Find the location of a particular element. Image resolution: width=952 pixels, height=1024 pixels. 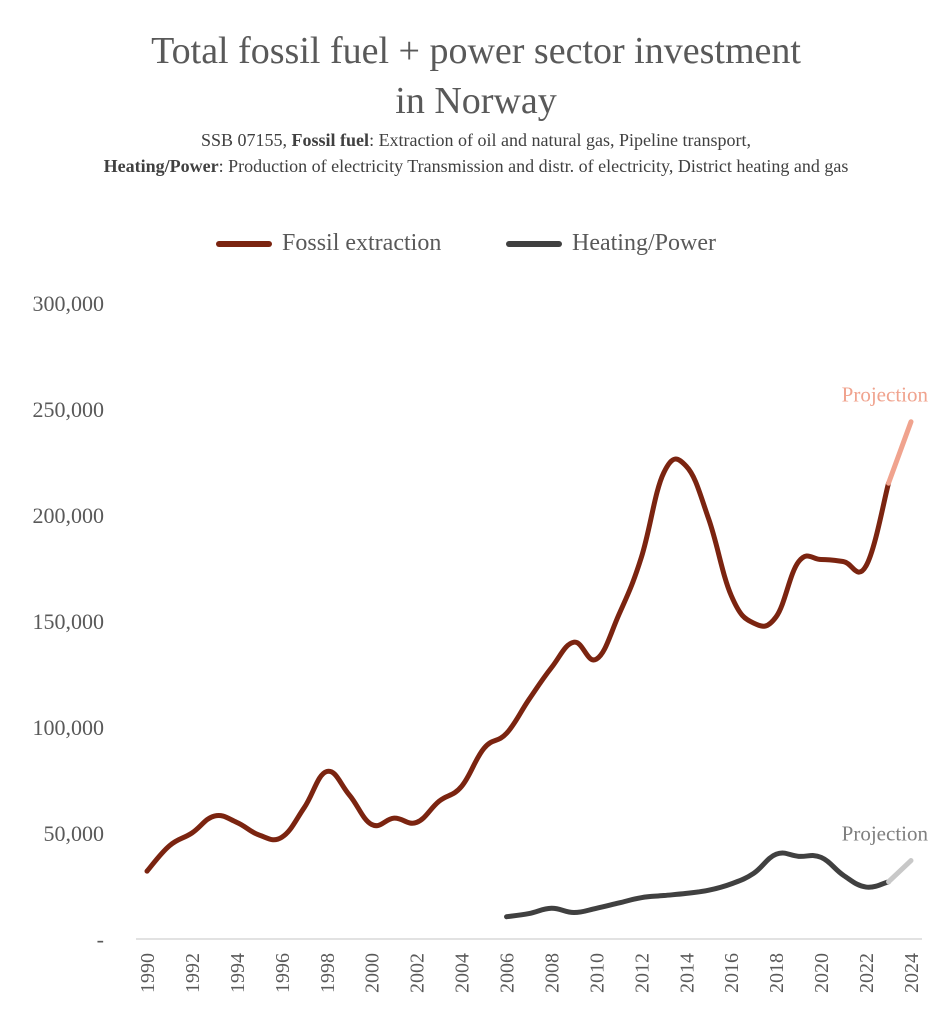

legend-item-heating: Heating/Power is located at coordinates (611, 243).